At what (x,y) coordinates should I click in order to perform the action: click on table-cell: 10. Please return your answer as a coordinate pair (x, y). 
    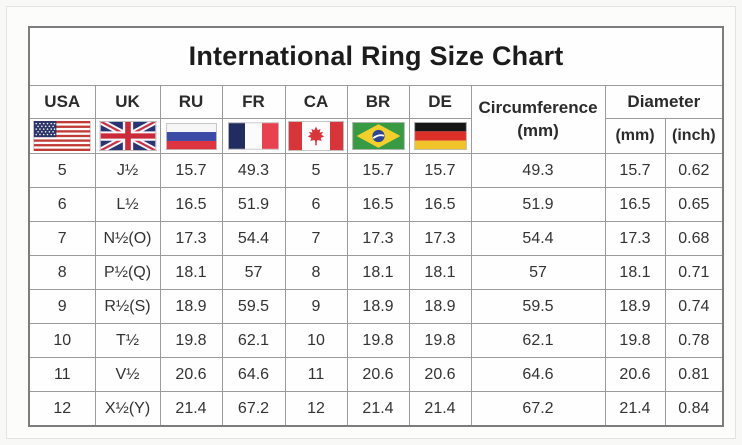
    Looking at the image, I should click on (316, 340).